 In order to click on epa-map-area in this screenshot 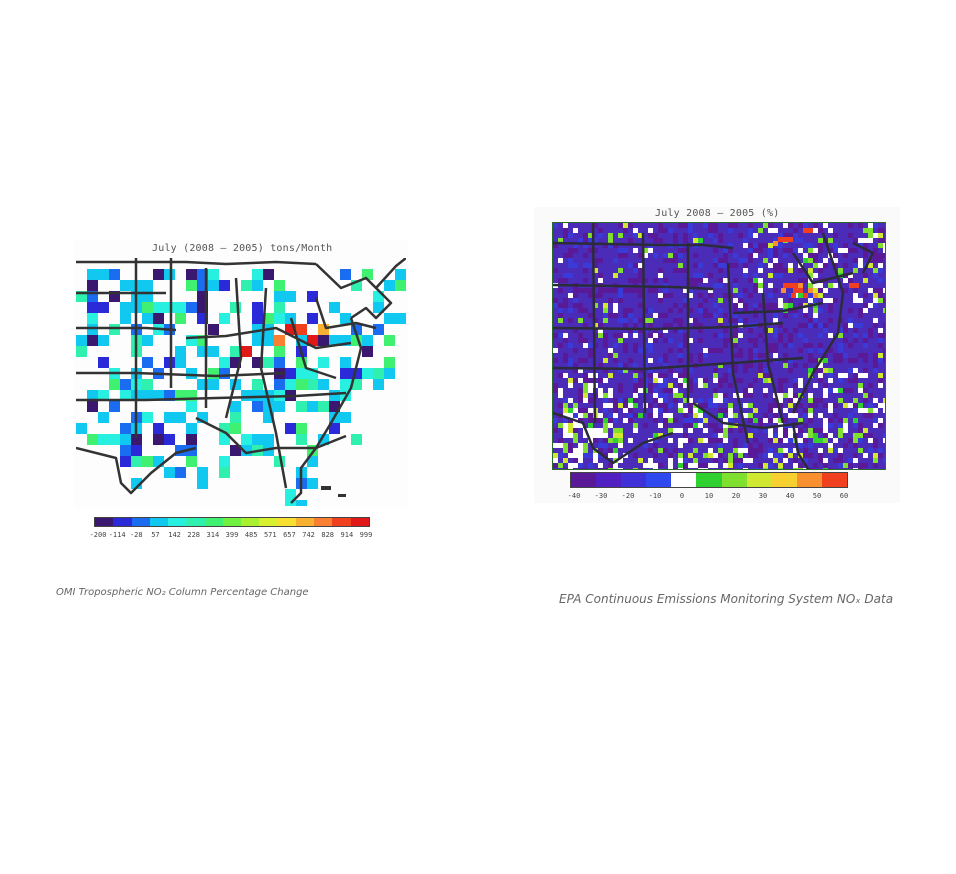, I will do `click(719, 346)`.